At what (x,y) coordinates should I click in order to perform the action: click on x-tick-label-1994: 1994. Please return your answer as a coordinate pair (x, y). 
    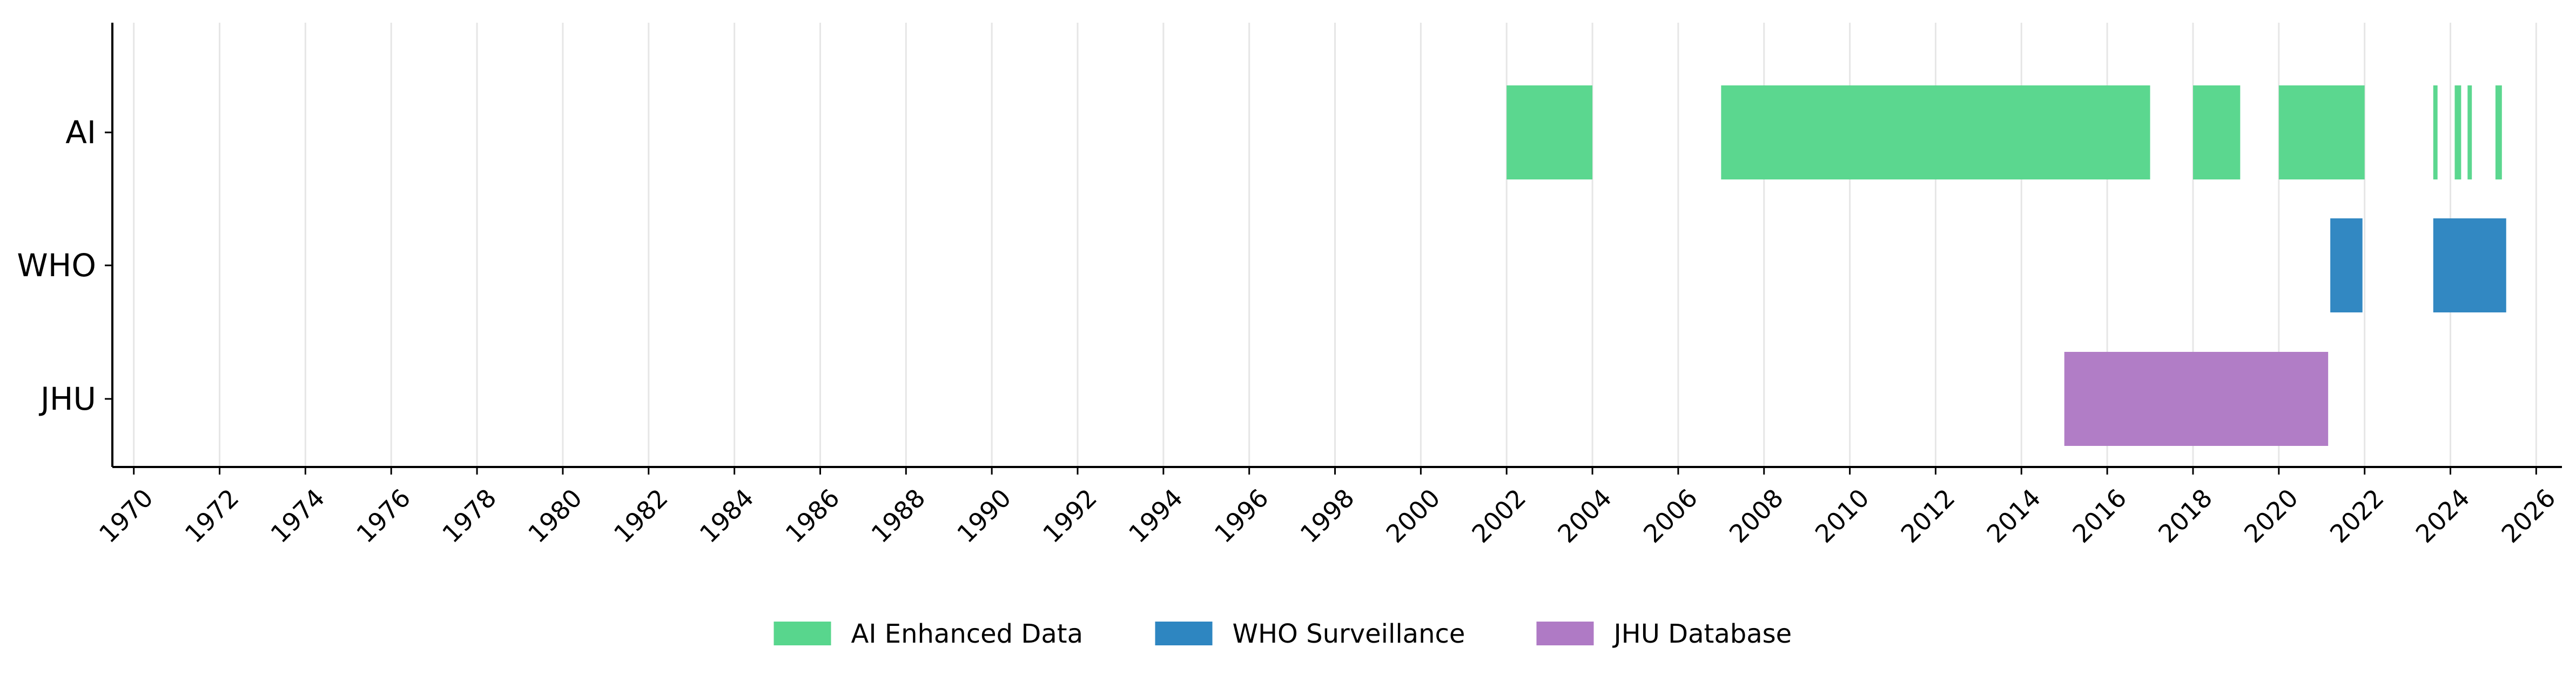
    Looking at the image, I should click on (1155, 516).